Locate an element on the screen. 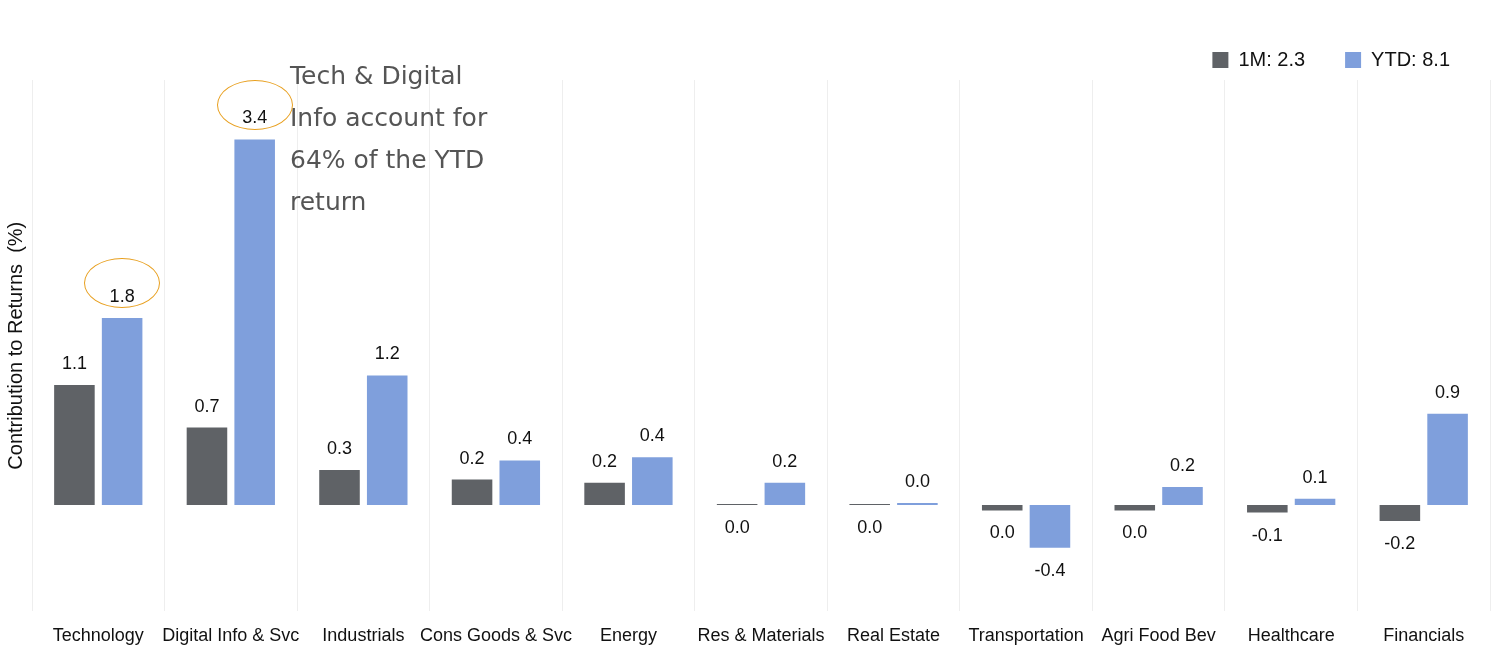 The height and width of the screenshot is (671, 1500). data-label: 0.9 is located at coordinates (1448, 391).